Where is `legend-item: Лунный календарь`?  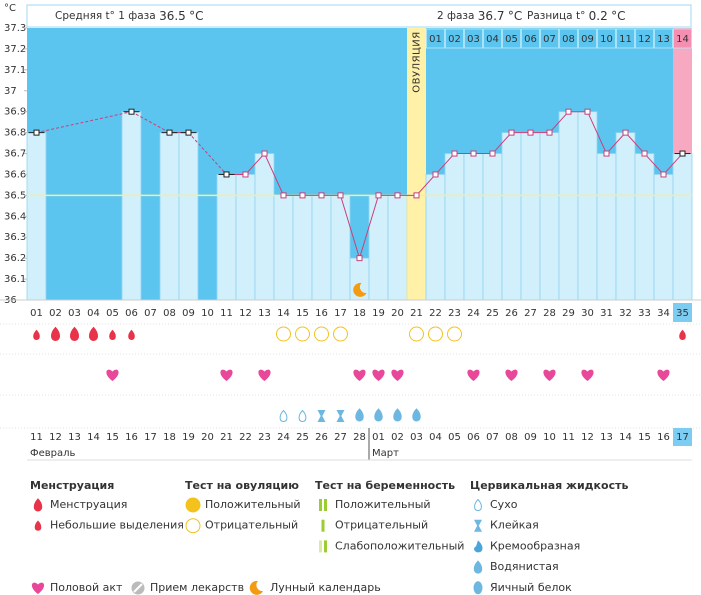 legend-item: Лунный календарь is located at coordinates (325, 587).